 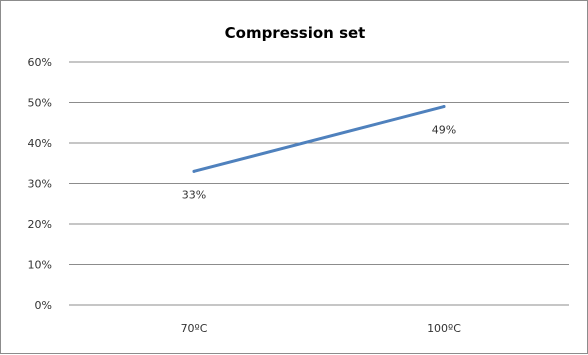 What do you see at coordinates (295, 33) in the screenshot?
I see `chart-title: Compression set` at bounding box center [295, 33].